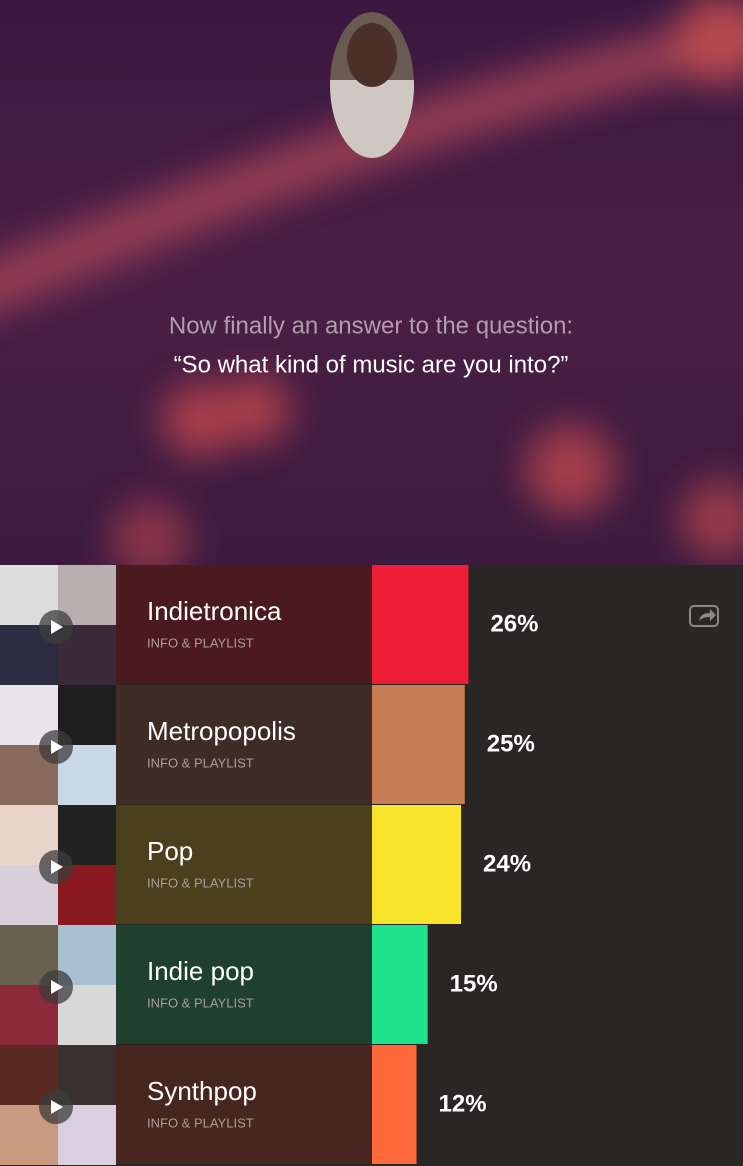 The height and width of the screenshot is (1166, 743). Describe the element at coordinates (474, 983) in the screenshot. I see `percentage-label: 15%` at that location.